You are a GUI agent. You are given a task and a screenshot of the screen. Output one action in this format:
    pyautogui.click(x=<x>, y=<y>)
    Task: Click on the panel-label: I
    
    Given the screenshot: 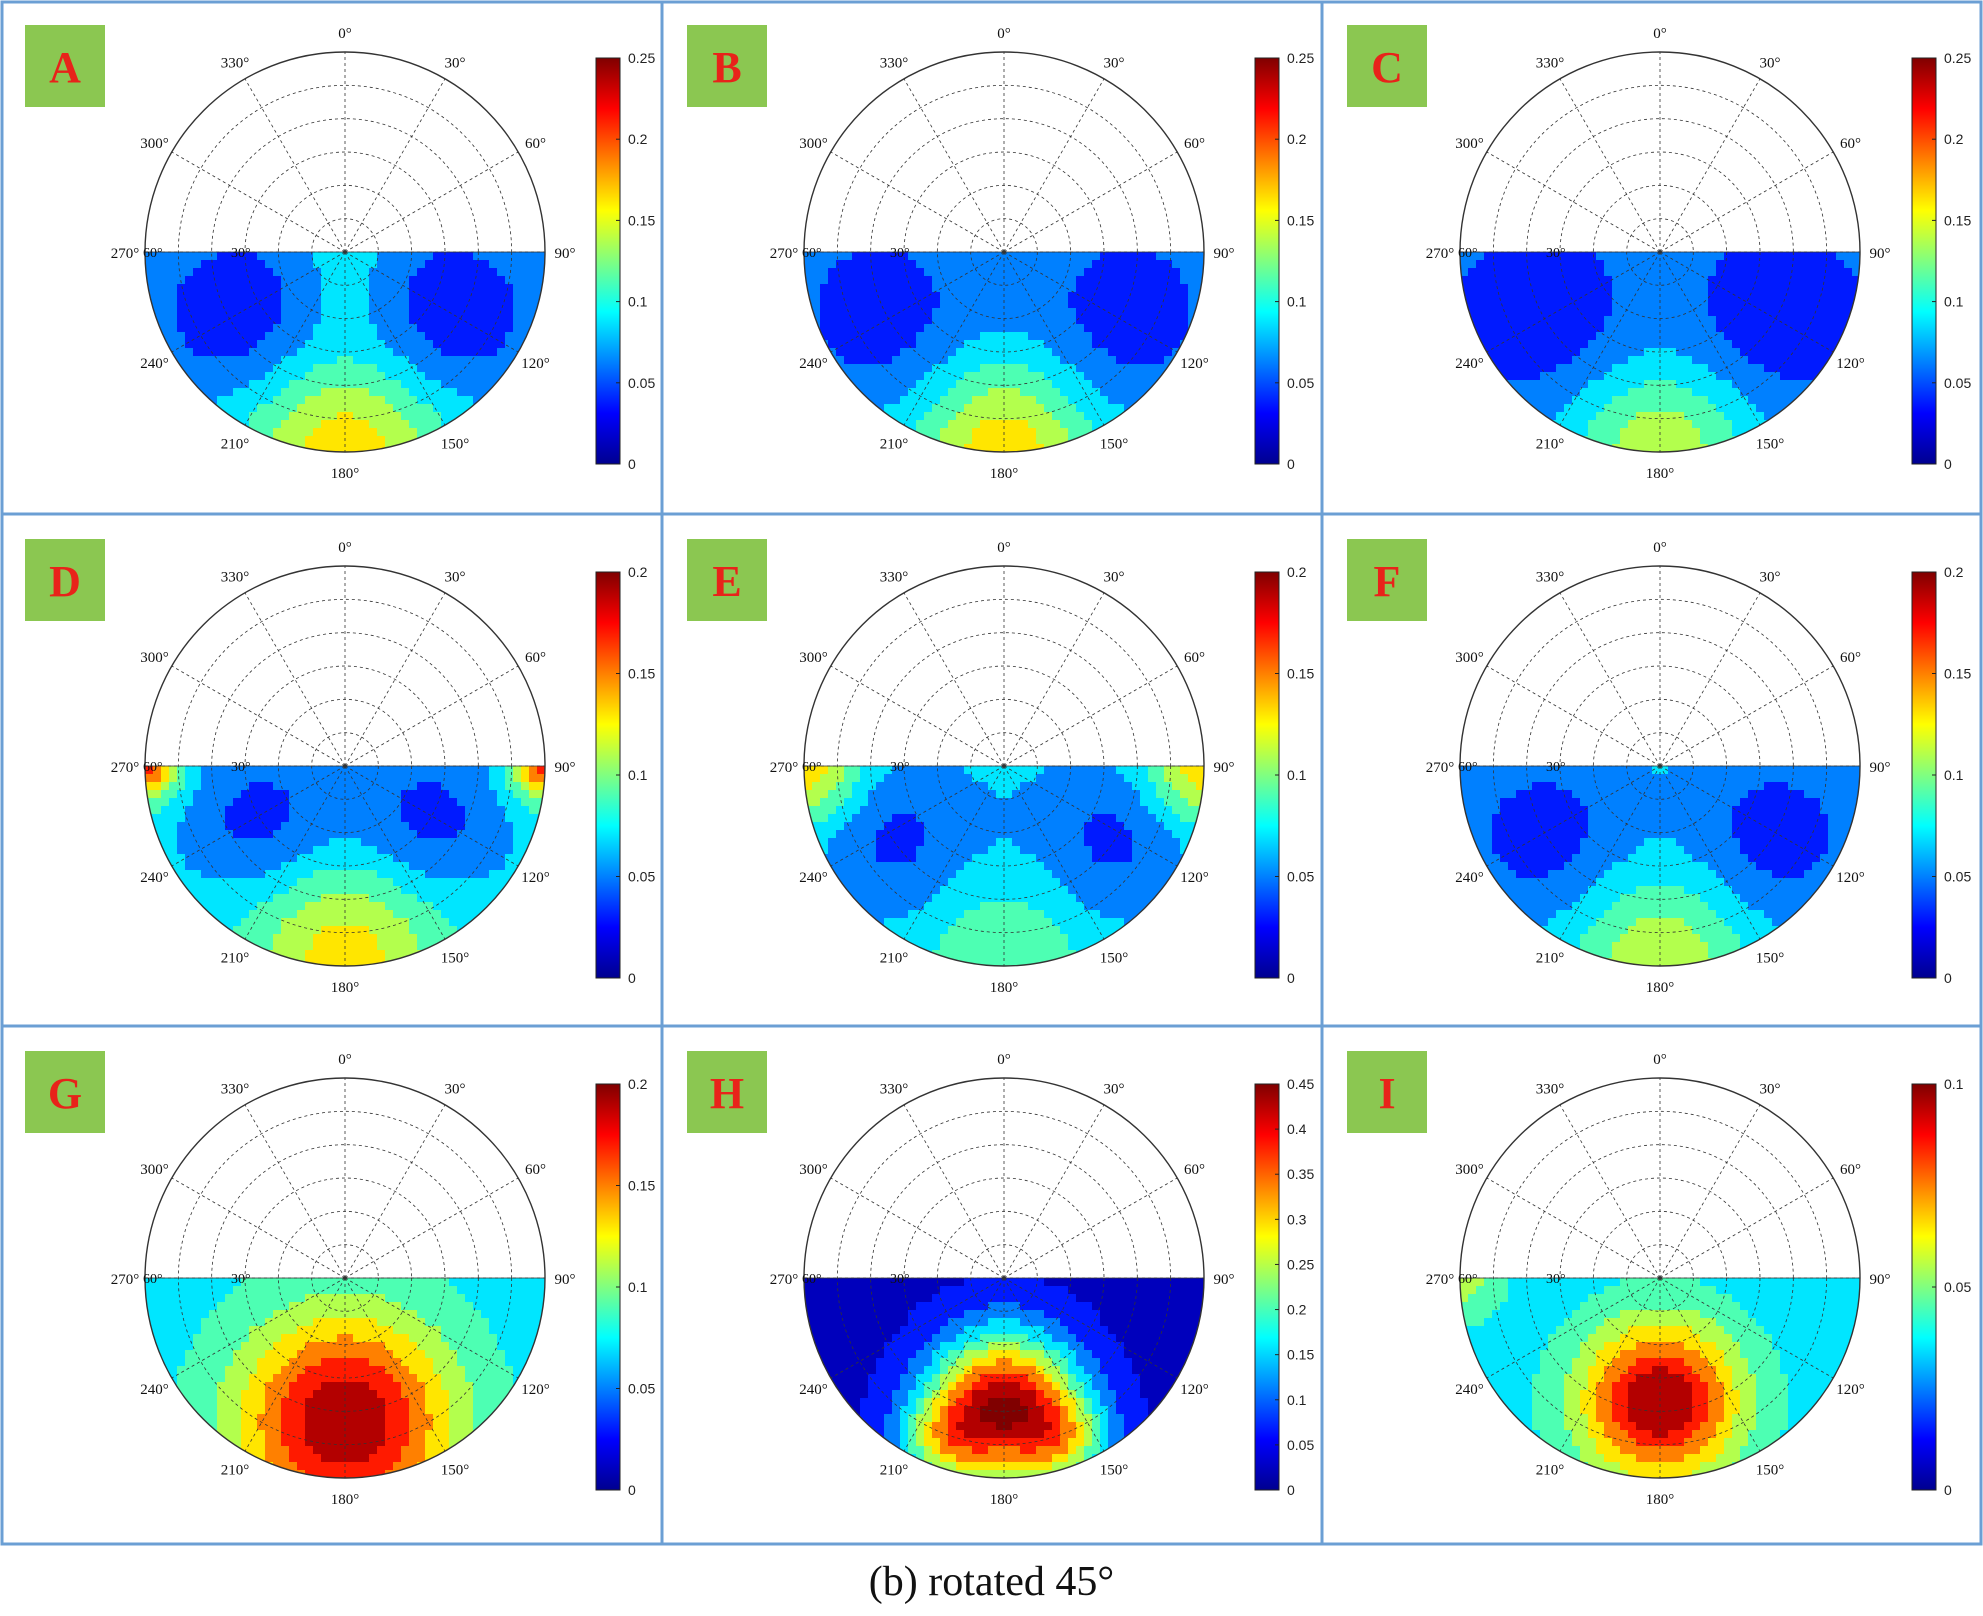 What is the action you would take?
    pyautogui.click(x=1387, y=1092)
    